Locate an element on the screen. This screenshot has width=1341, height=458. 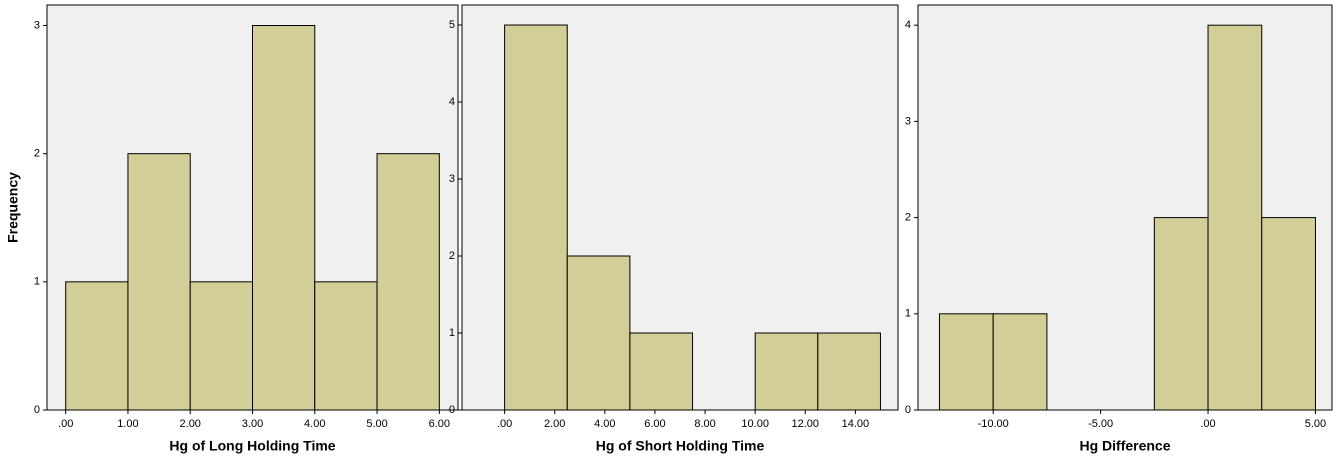
x-tick-label: 14.00 is located at coordinates (856, 424).